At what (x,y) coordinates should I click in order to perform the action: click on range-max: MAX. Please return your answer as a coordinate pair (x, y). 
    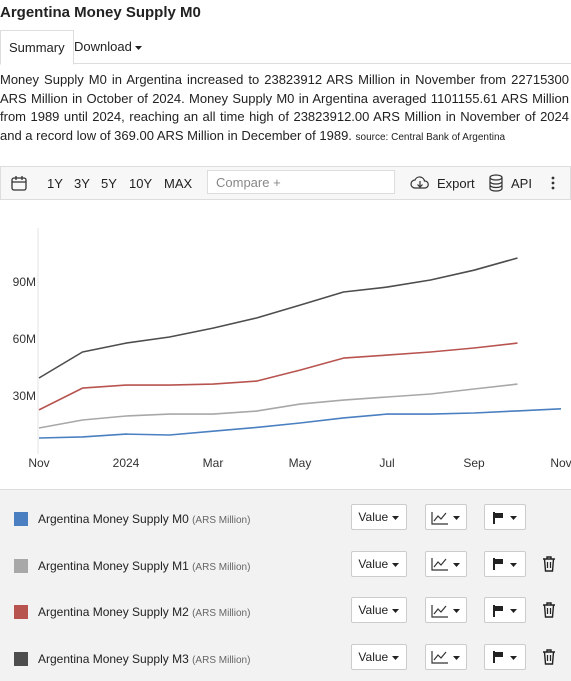
    Looking at the image, I should click on (178, 183).